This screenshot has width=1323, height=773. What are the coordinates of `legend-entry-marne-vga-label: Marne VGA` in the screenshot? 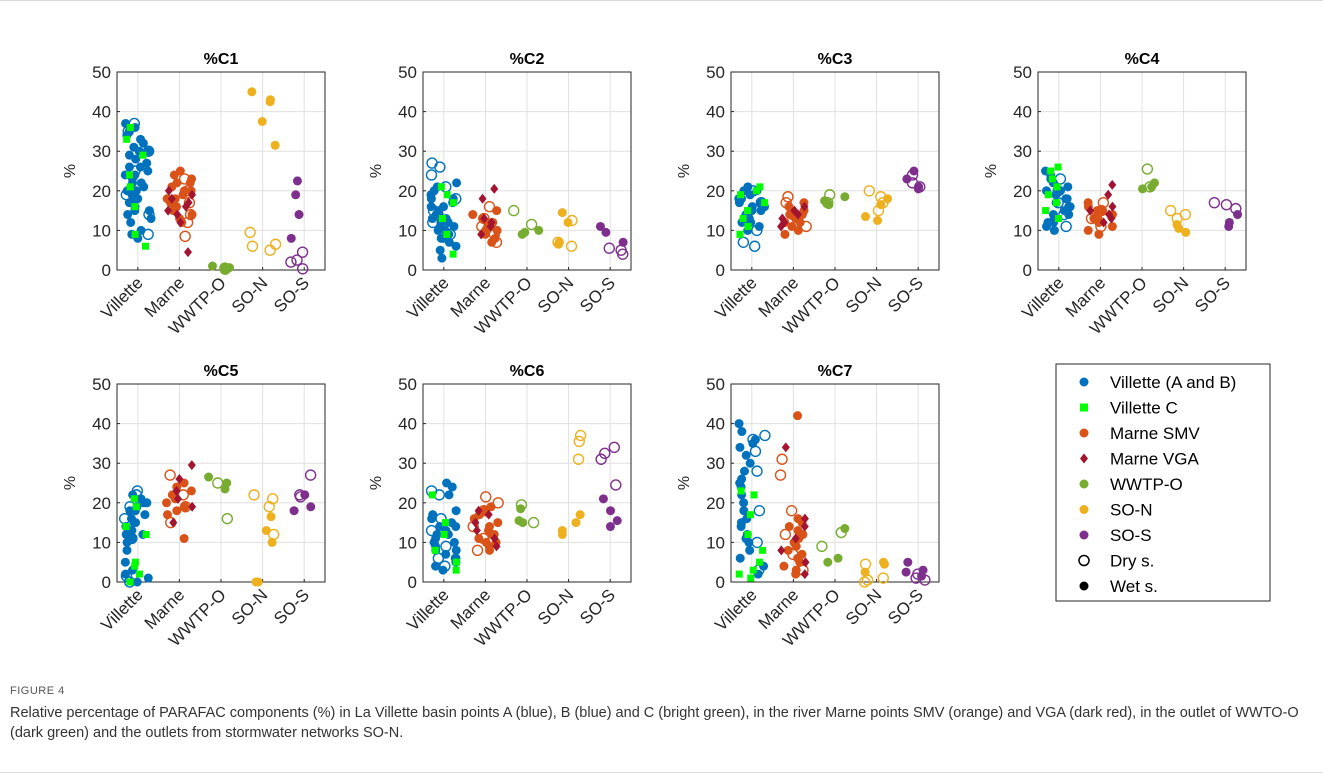 It's located at (1154, 459).